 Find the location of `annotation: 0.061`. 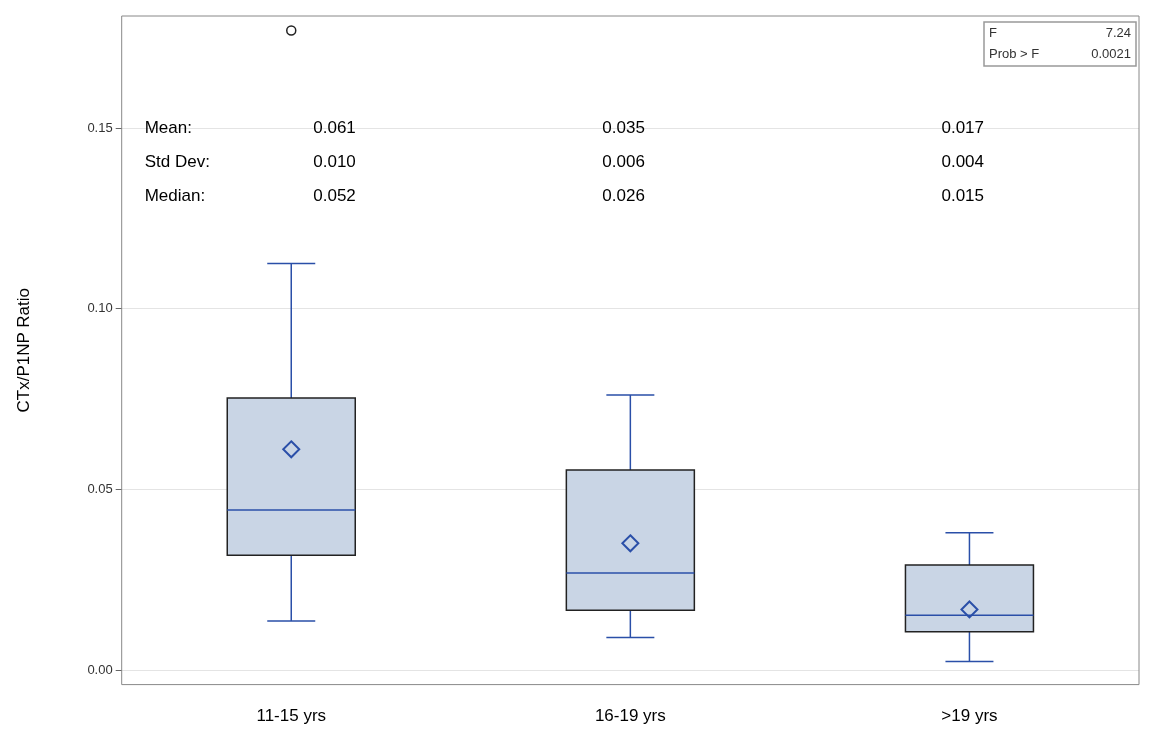

annotation: 0.061 is located at coordinates (334, 127).